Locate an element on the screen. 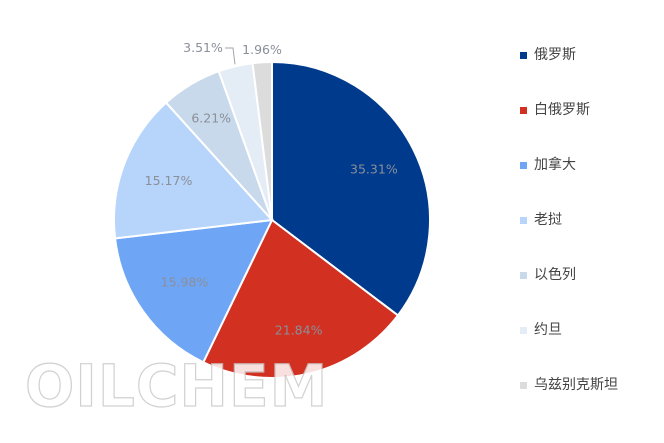 The height and width of the screenshot is (443, 664). legend-label: 以色列 is located at coordinates (555, 275).